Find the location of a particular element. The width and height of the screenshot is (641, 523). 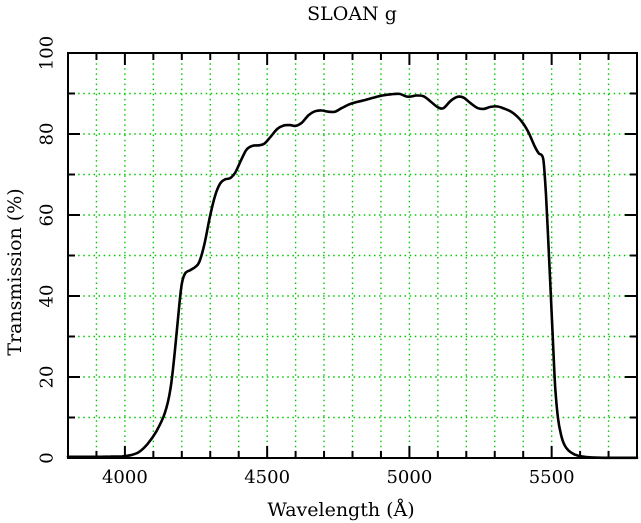

y-axis-label: Transmission (%) is located at coordinates (15, 271).